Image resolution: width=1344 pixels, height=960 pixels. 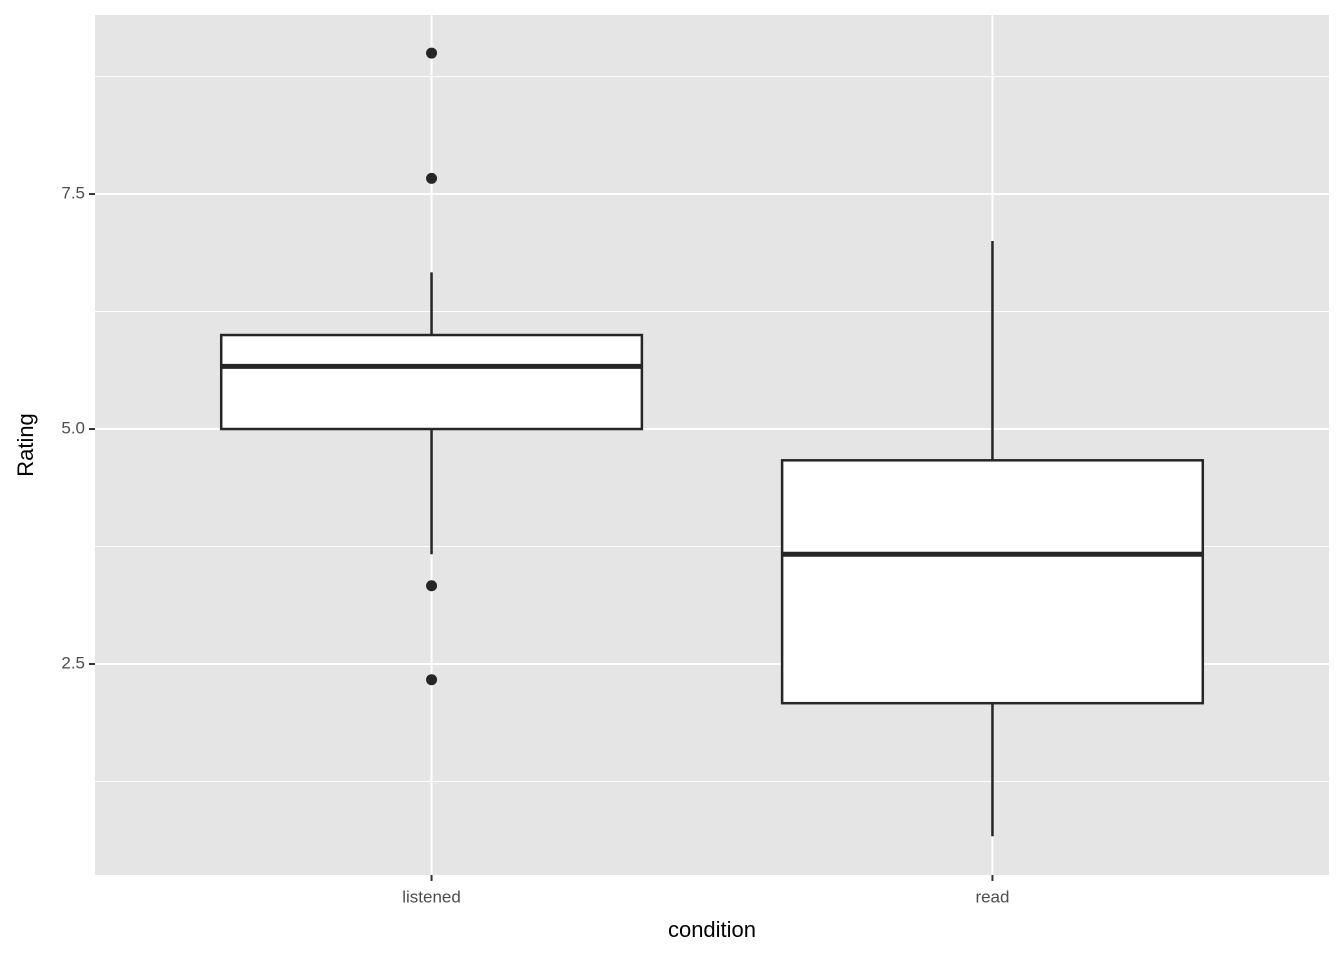 What do you see at coordinates (712, 929) in the screenshot?
I see `x-axis-title: condition` at bounding box center [712, 929].